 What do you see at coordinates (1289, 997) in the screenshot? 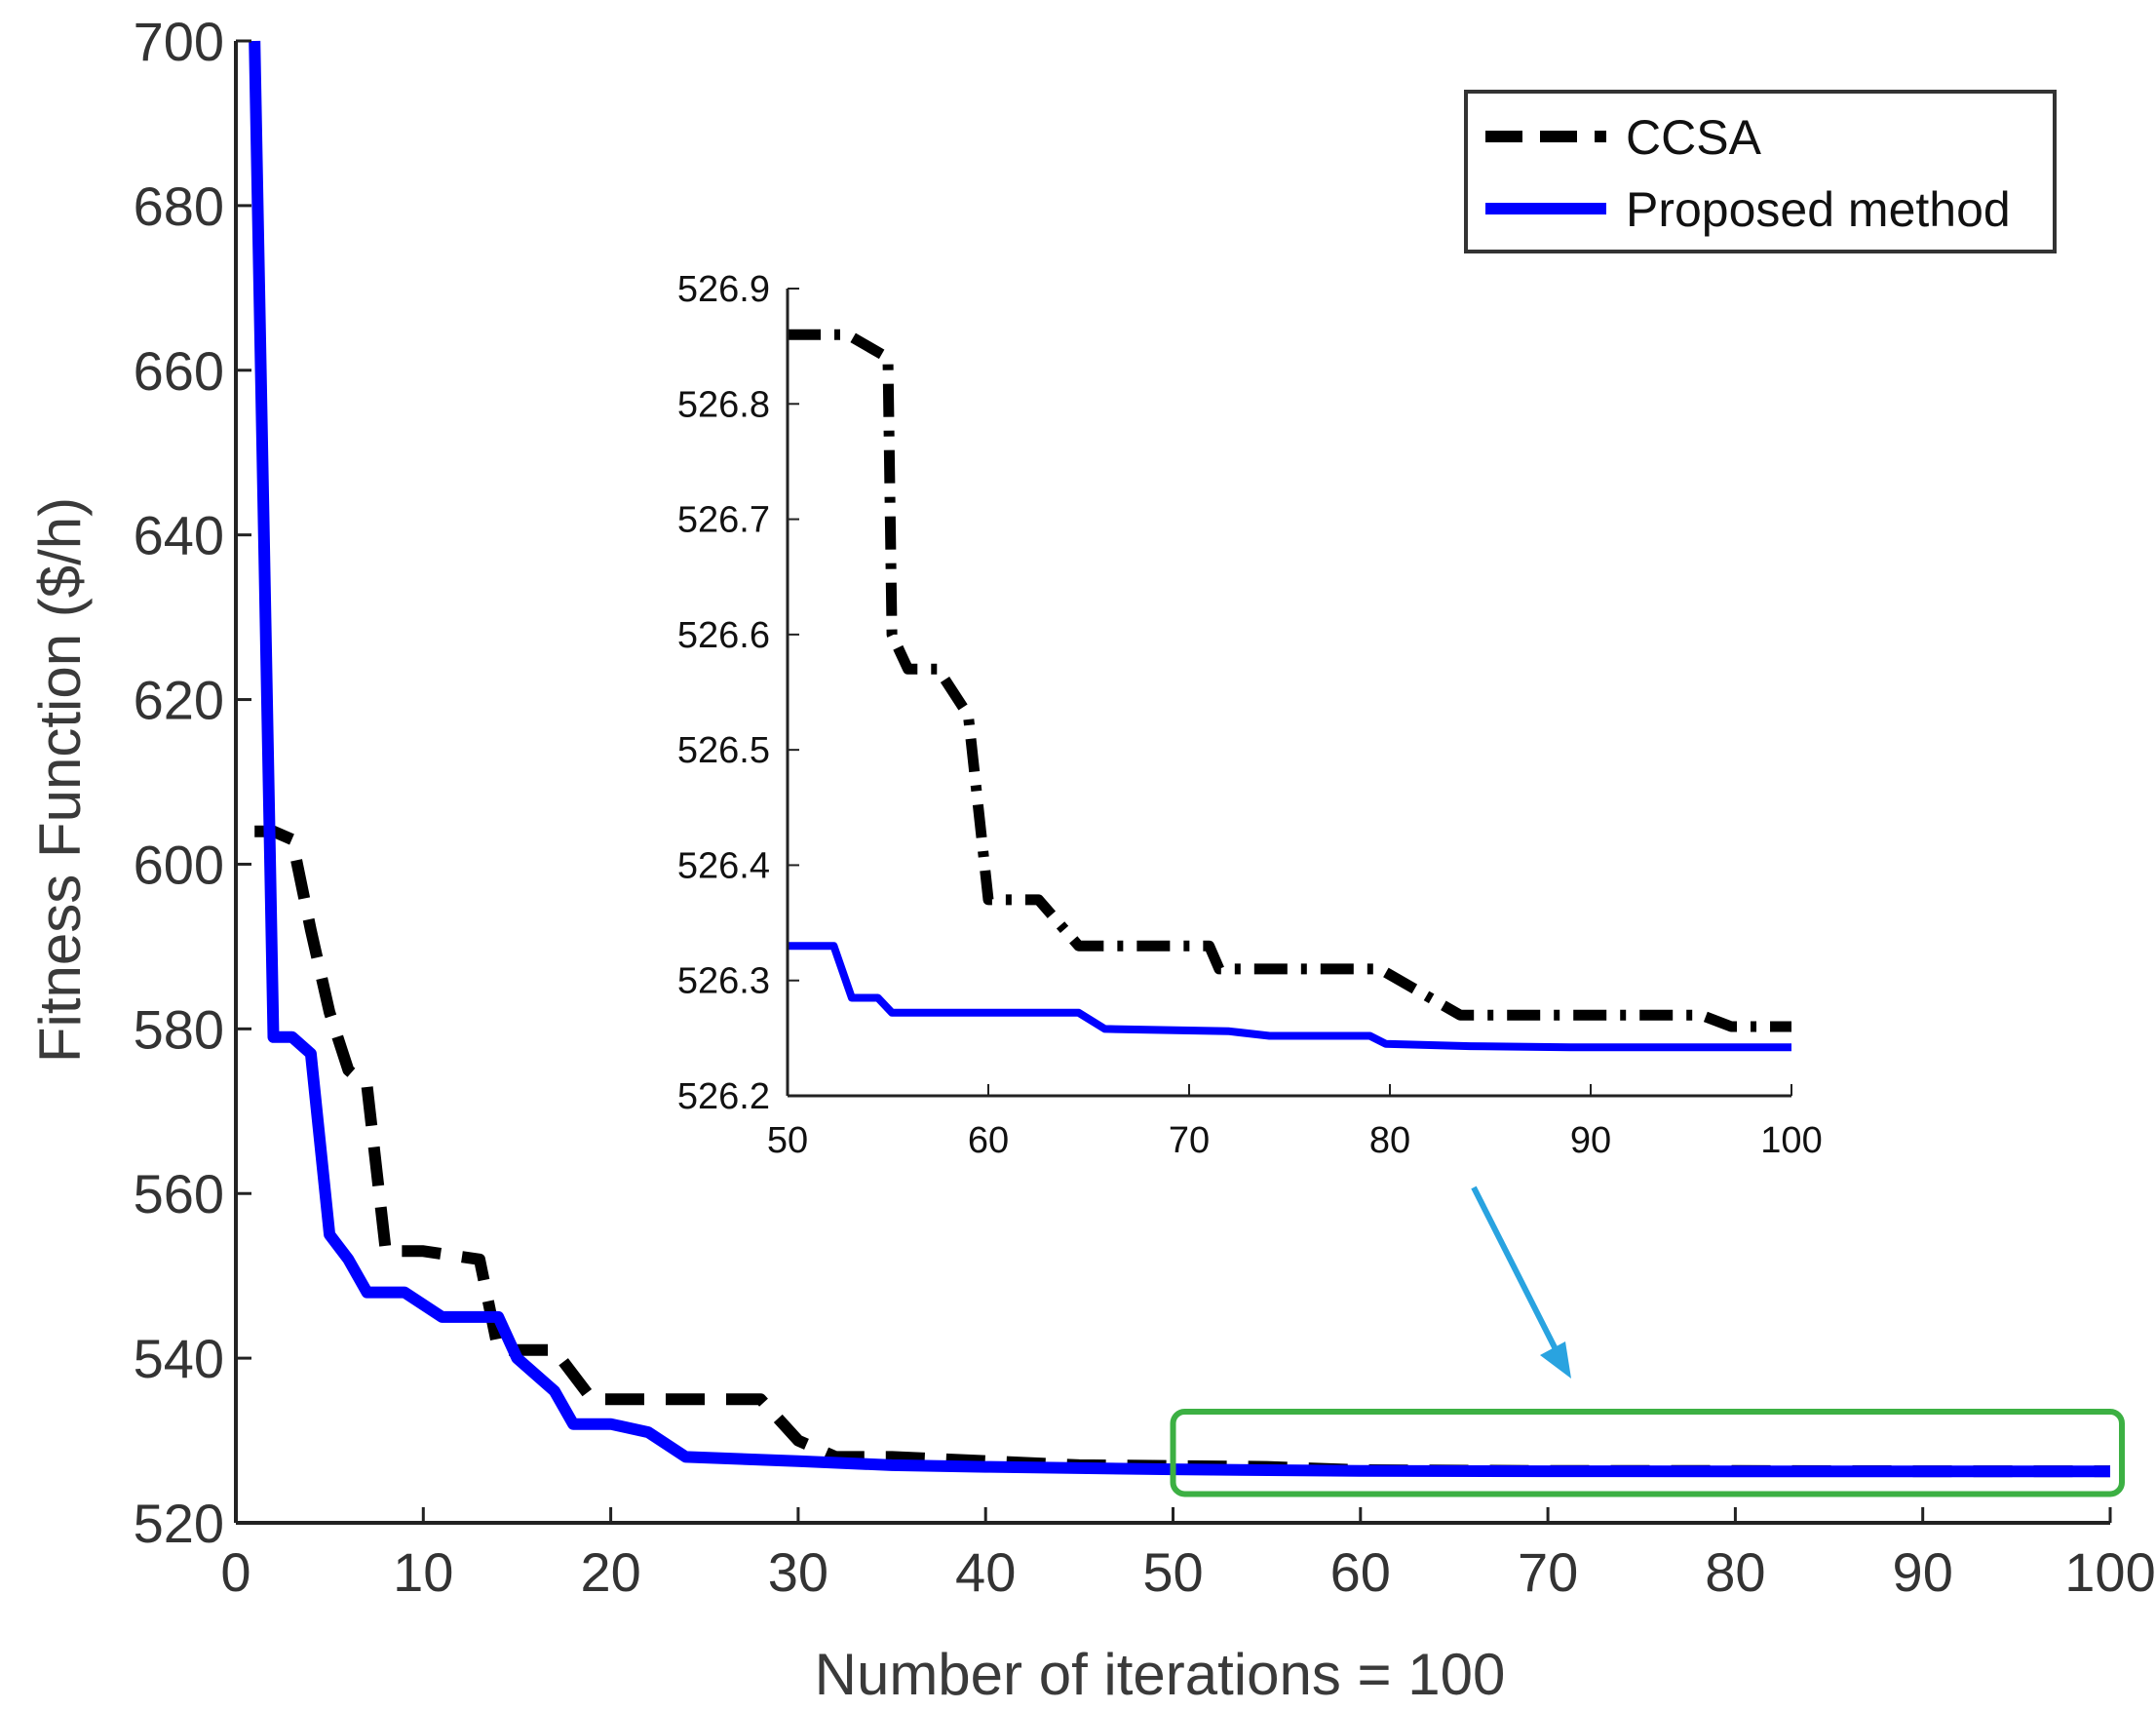
I see `inset-series-proposed-method` at bounding box center [1289, 997].